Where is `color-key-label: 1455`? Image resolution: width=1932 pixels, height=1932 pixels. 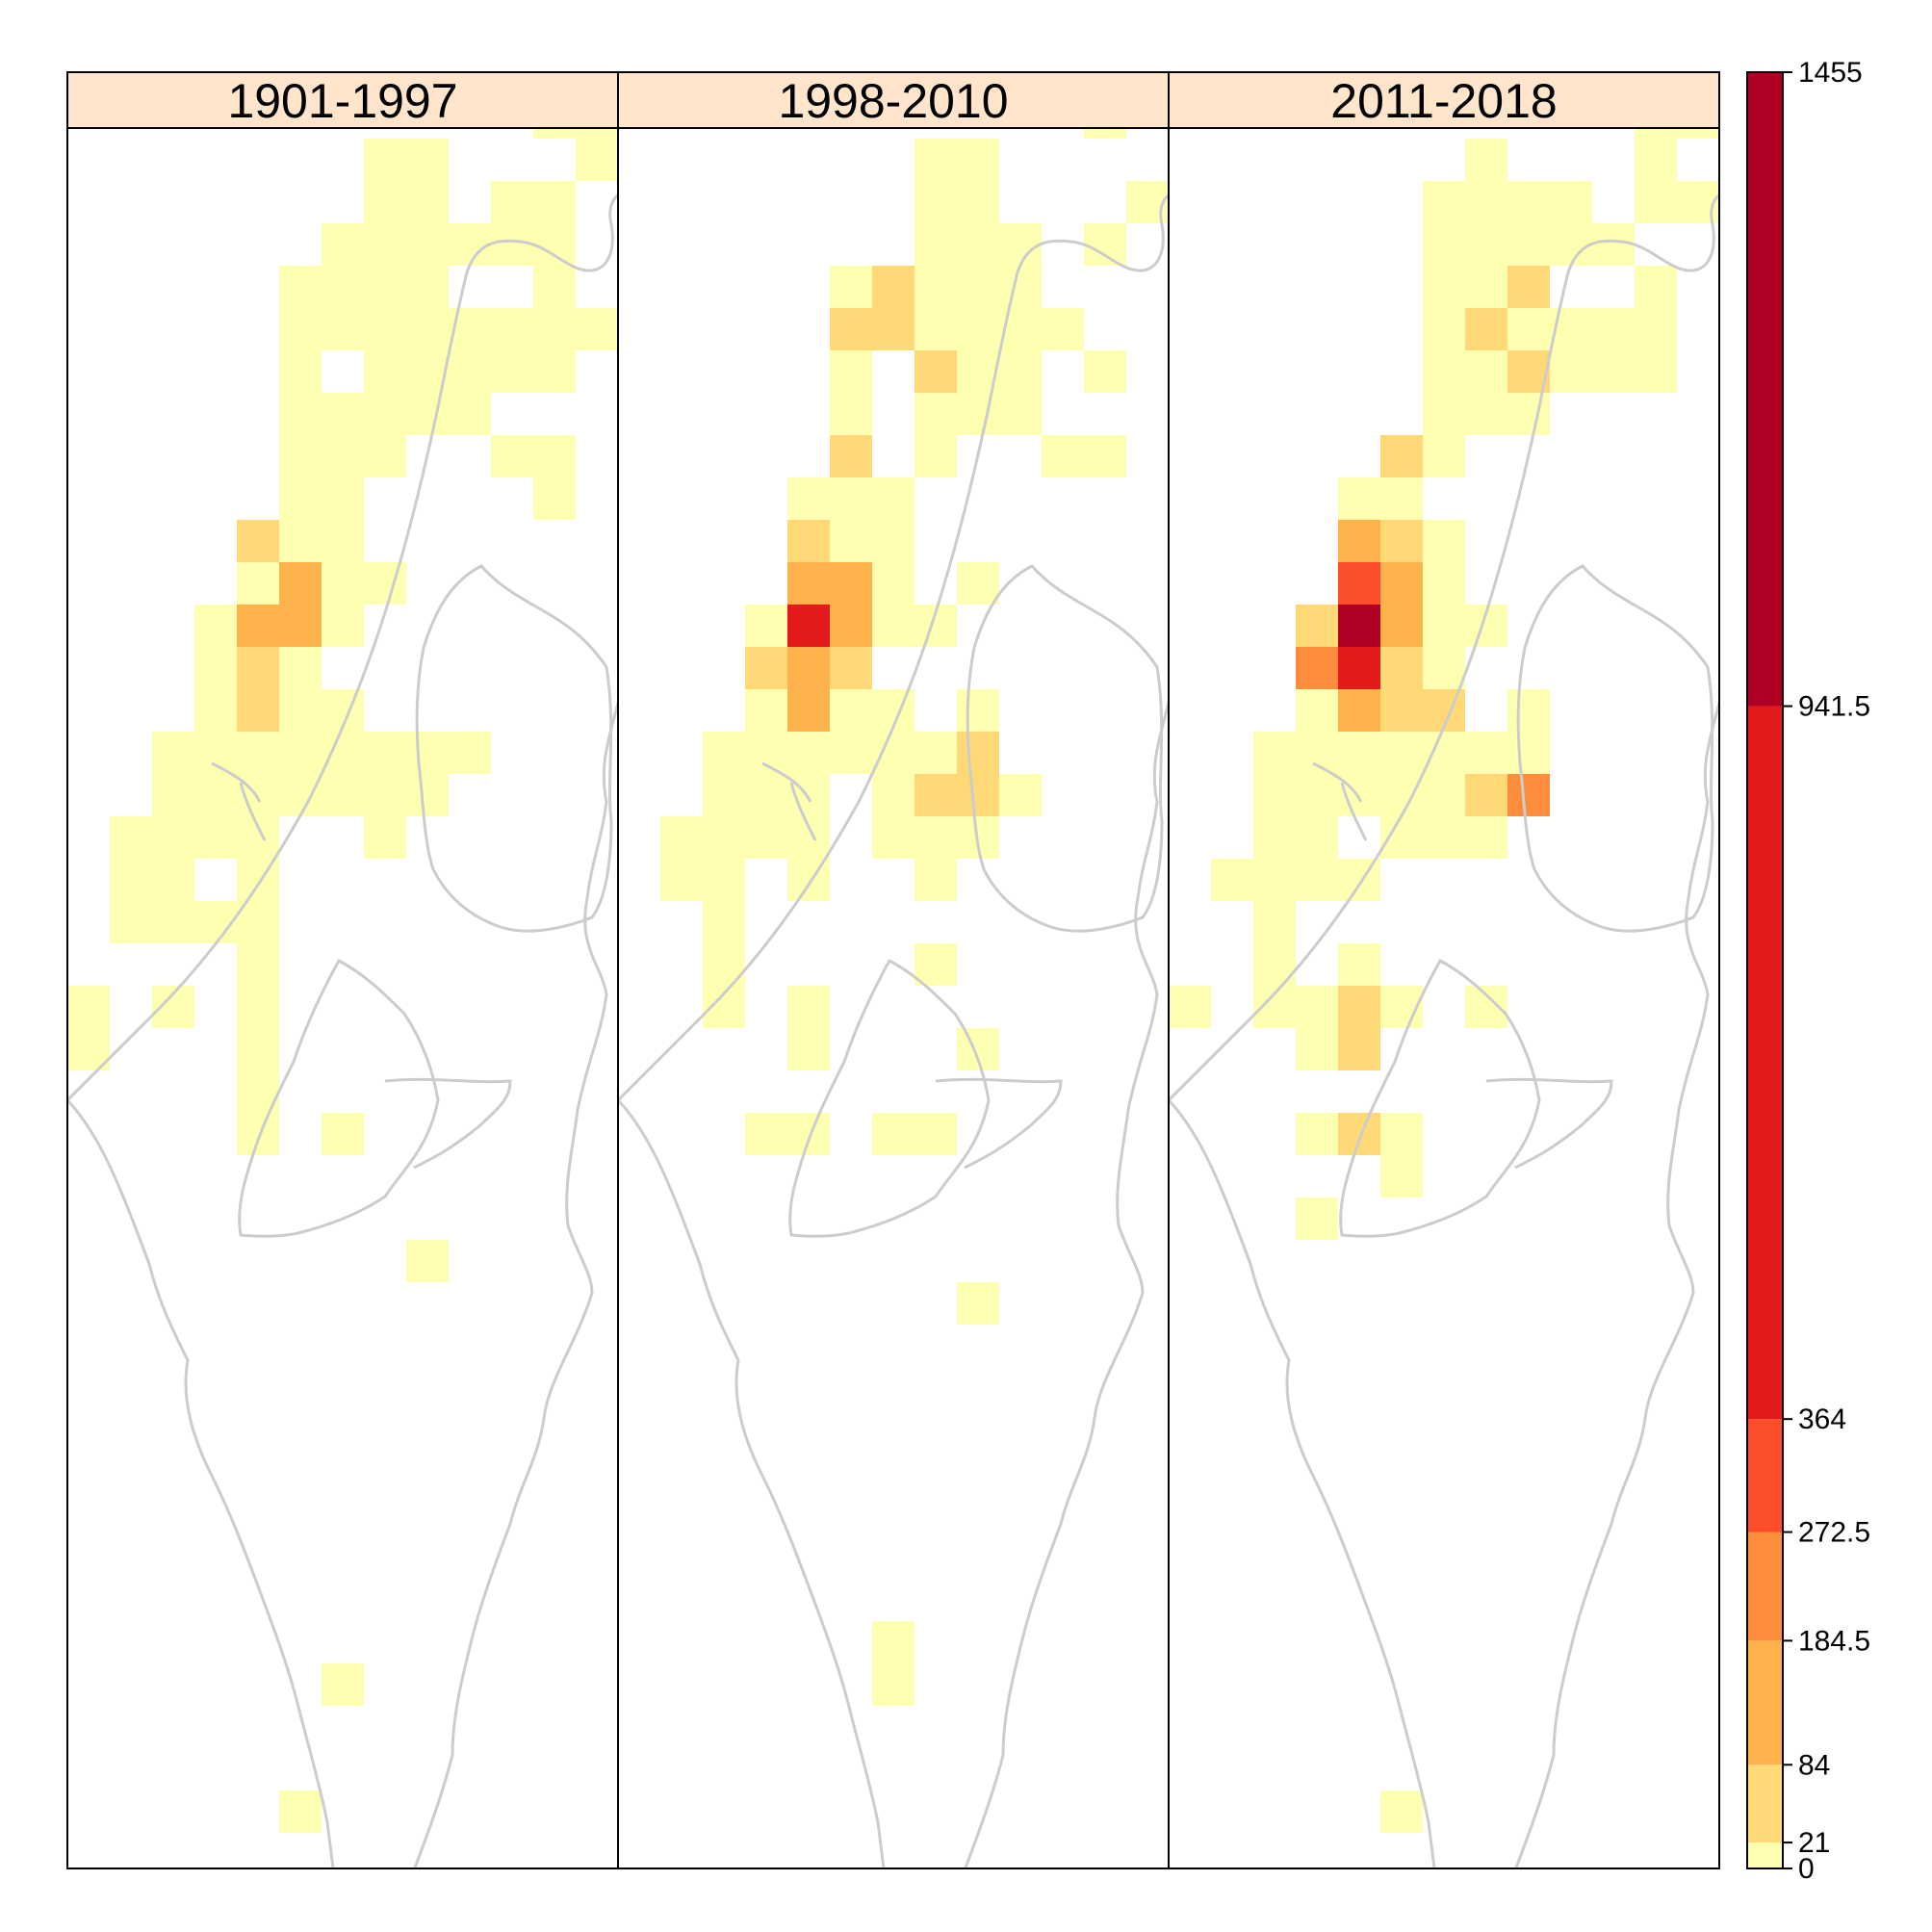
color-key-label: 1455 is located at coordinates (1831, 73).